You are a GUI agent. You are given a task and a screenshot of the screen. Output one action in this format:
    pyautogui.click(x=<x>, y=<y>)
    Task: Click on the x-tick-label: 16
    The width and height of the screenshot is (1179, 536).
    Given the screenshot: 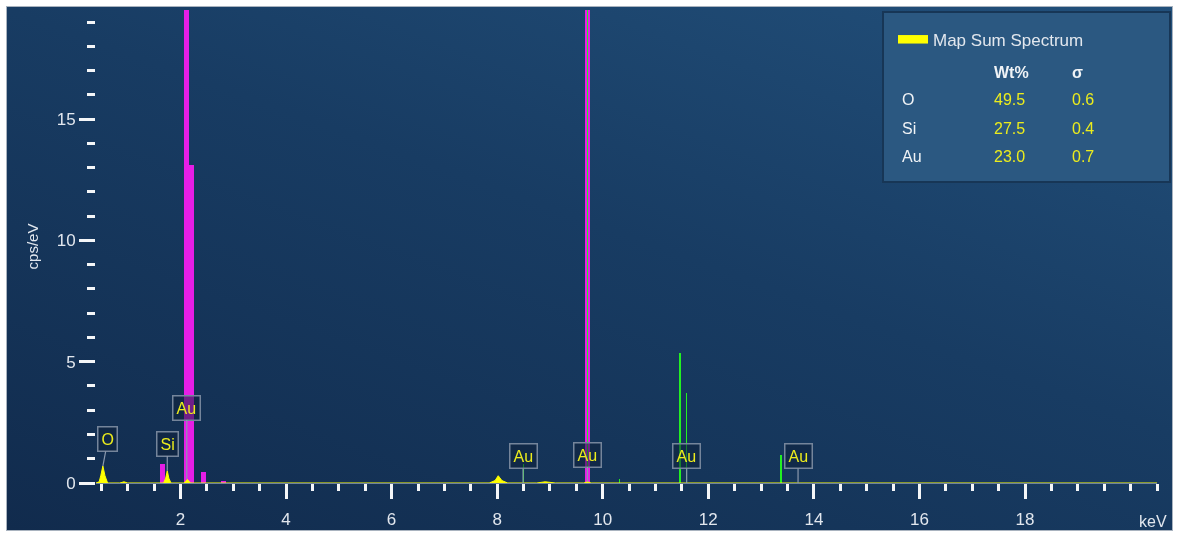 What is the action you would take?
    pyautogui.click(x=919, y=520)
    